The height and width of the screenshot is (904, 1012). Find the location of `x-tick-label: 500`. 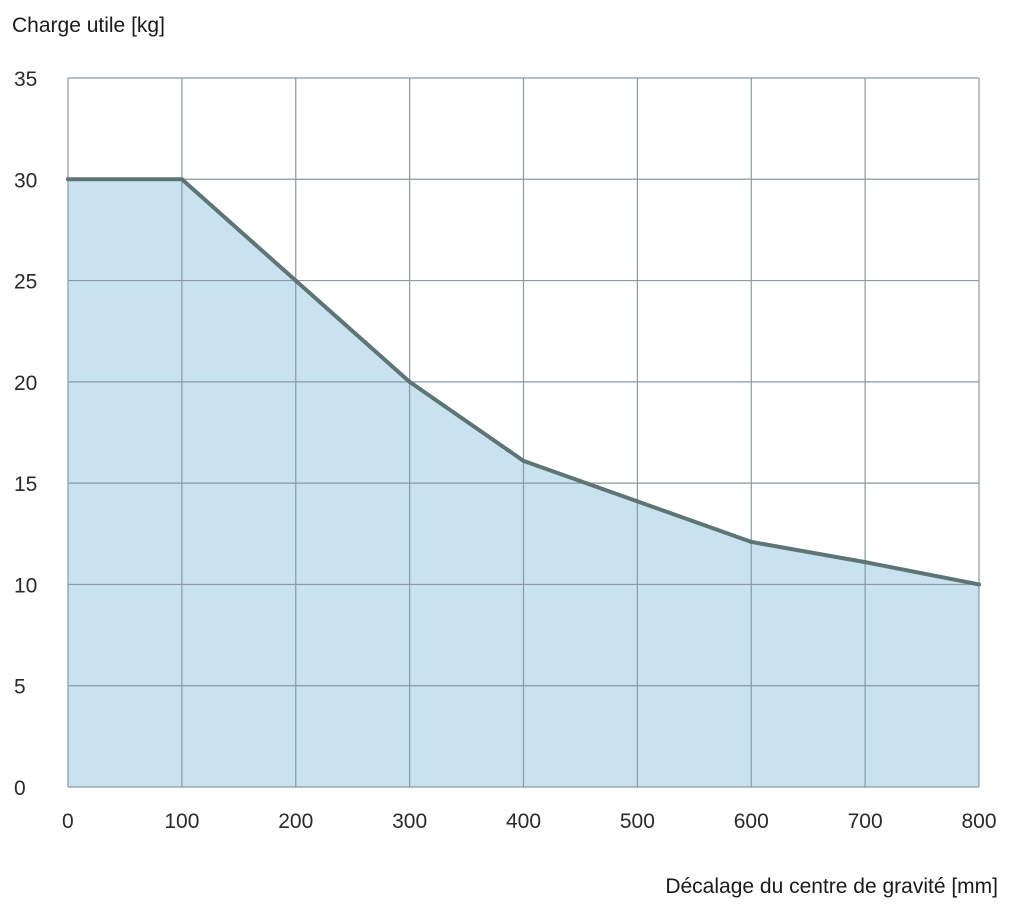

x-tick-label: 500 is located at coordinates (637, 821).